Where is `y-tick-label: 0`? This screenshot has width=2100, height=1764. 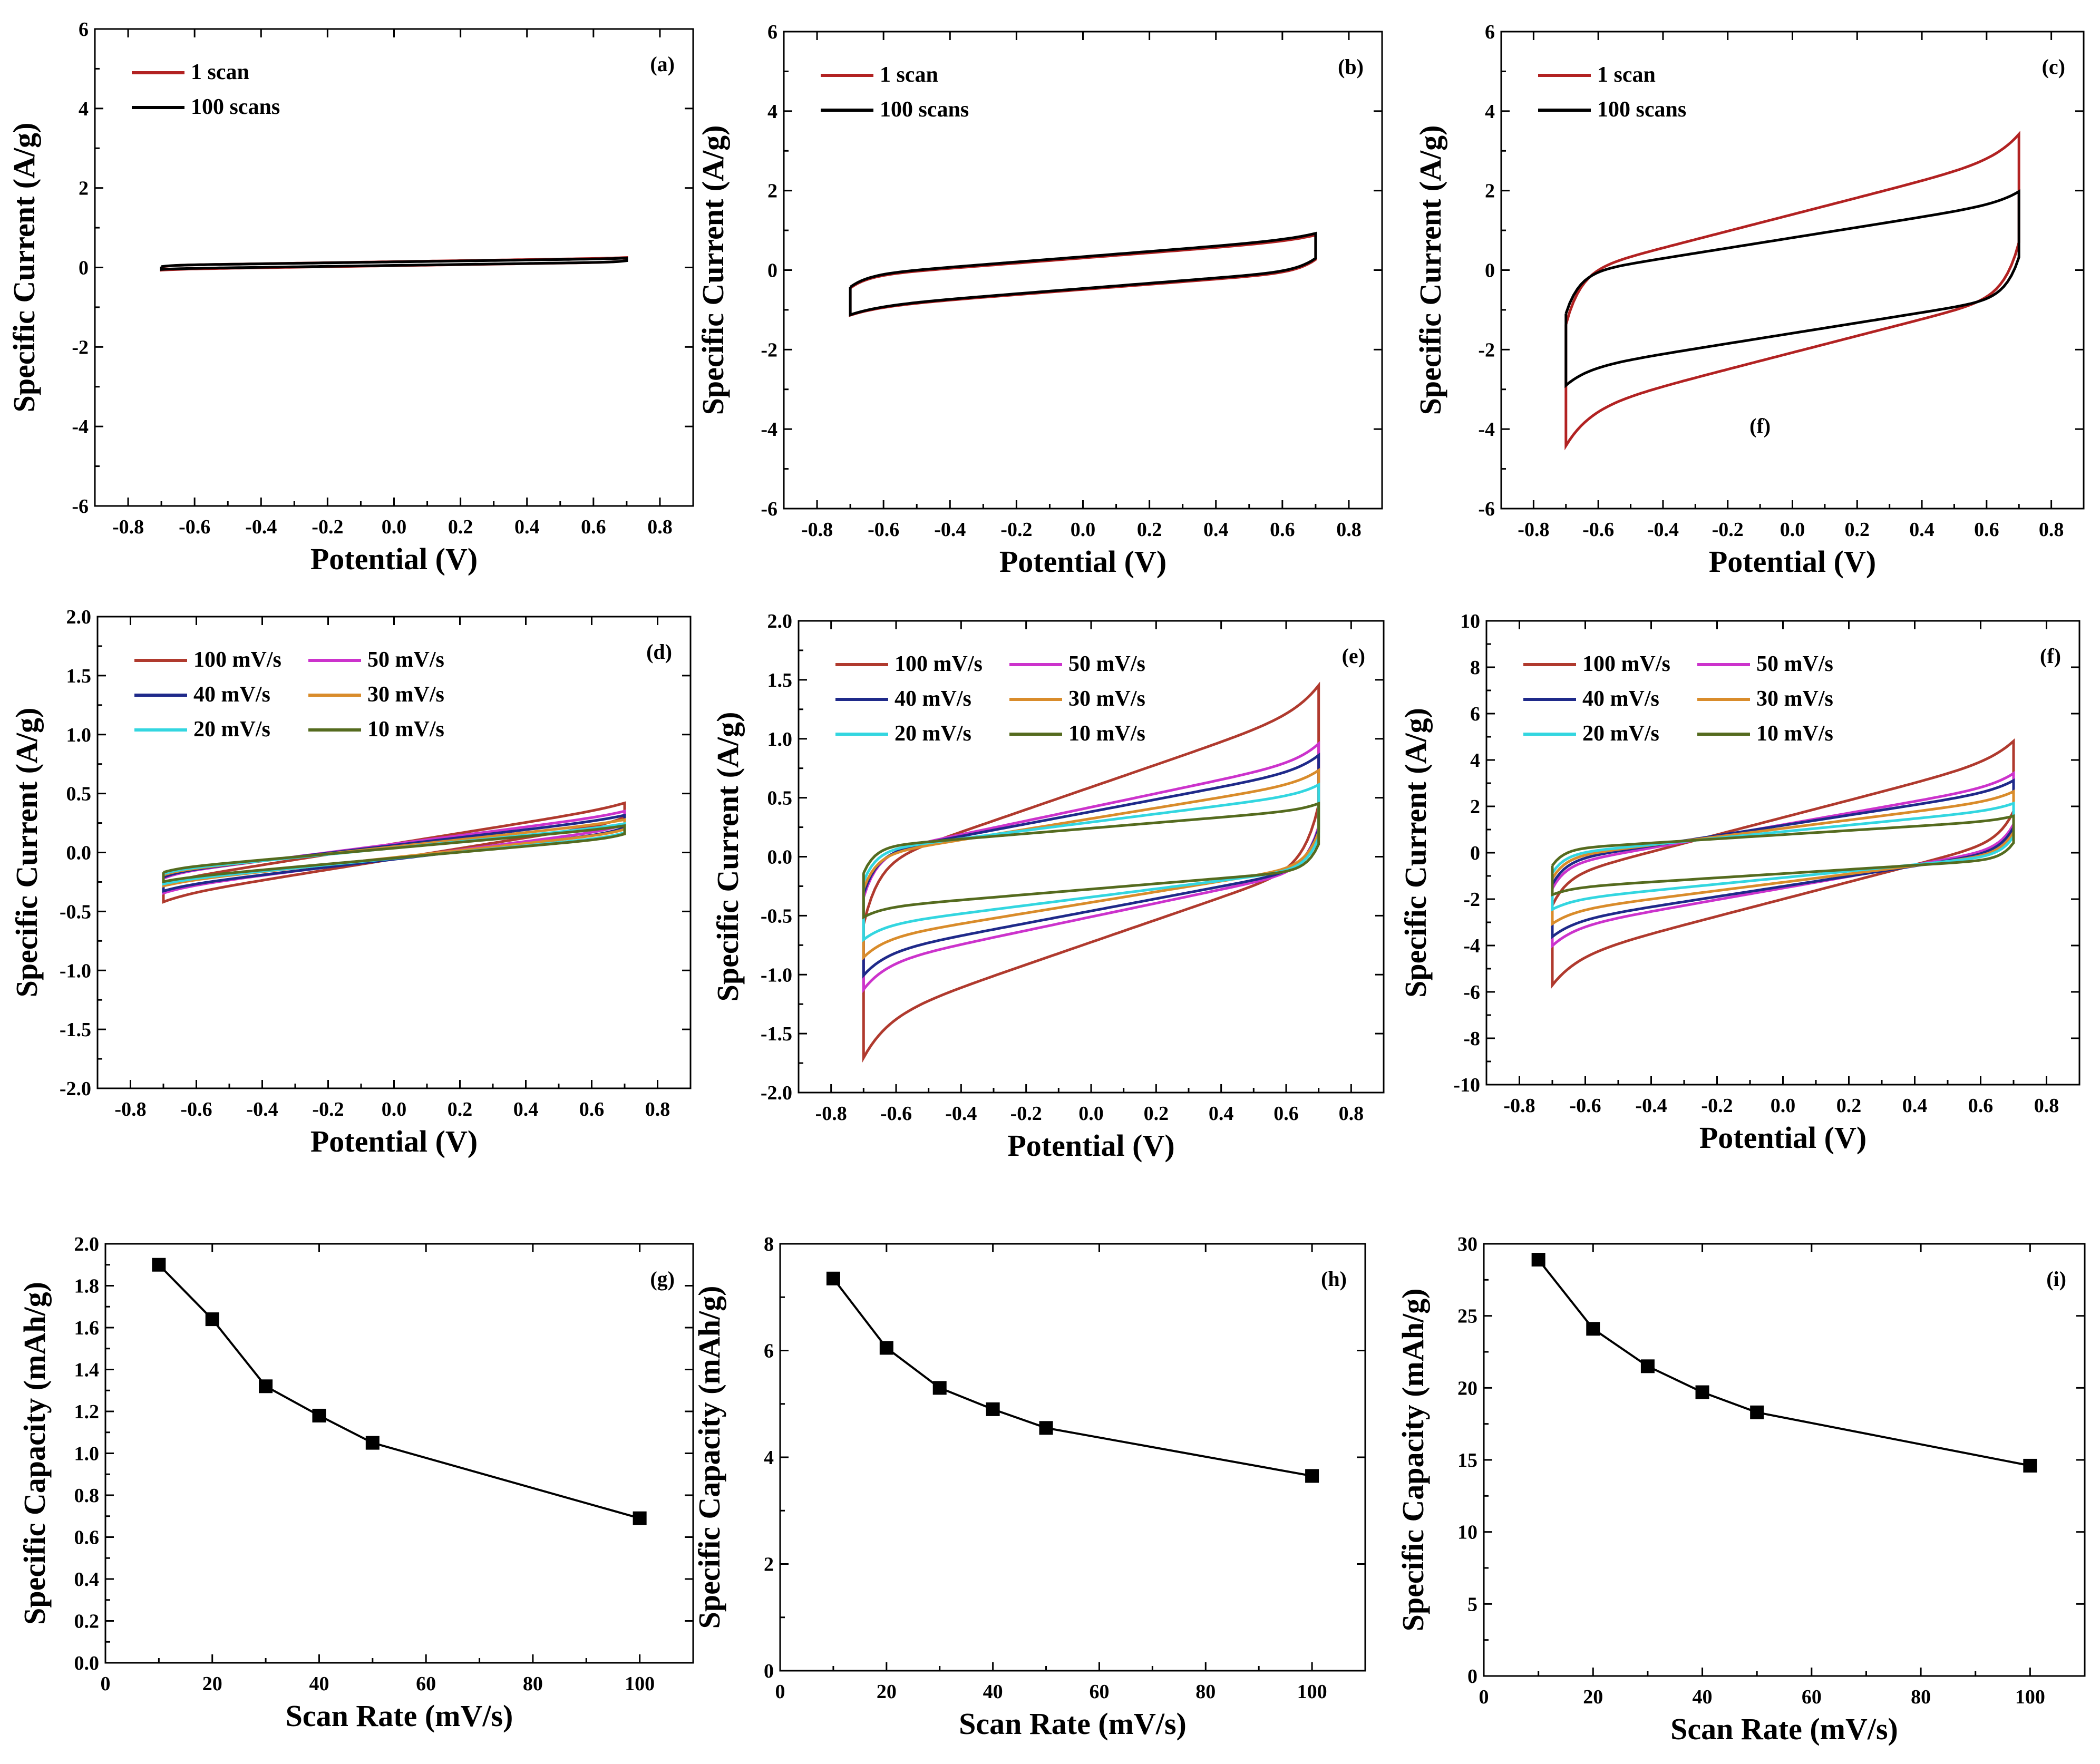 y-tick-label: 0 is located at coordinates (772, 271).